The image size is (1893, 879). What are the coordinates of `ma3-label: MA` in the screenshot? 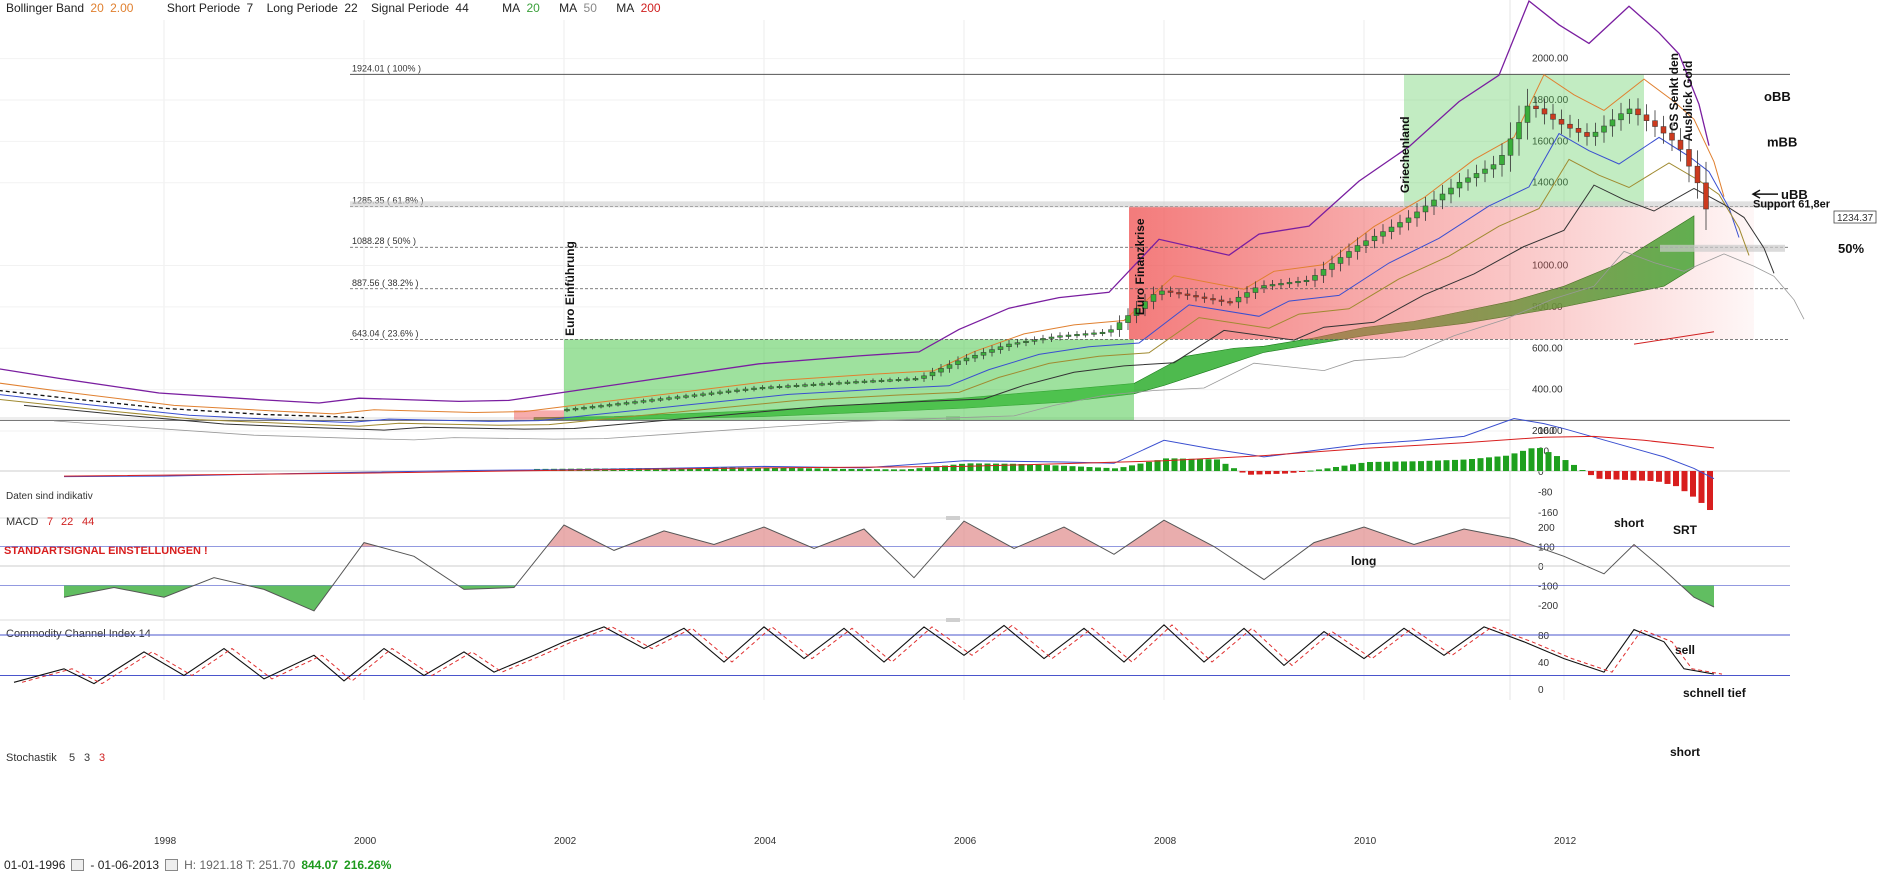 It's located at (625, 8).